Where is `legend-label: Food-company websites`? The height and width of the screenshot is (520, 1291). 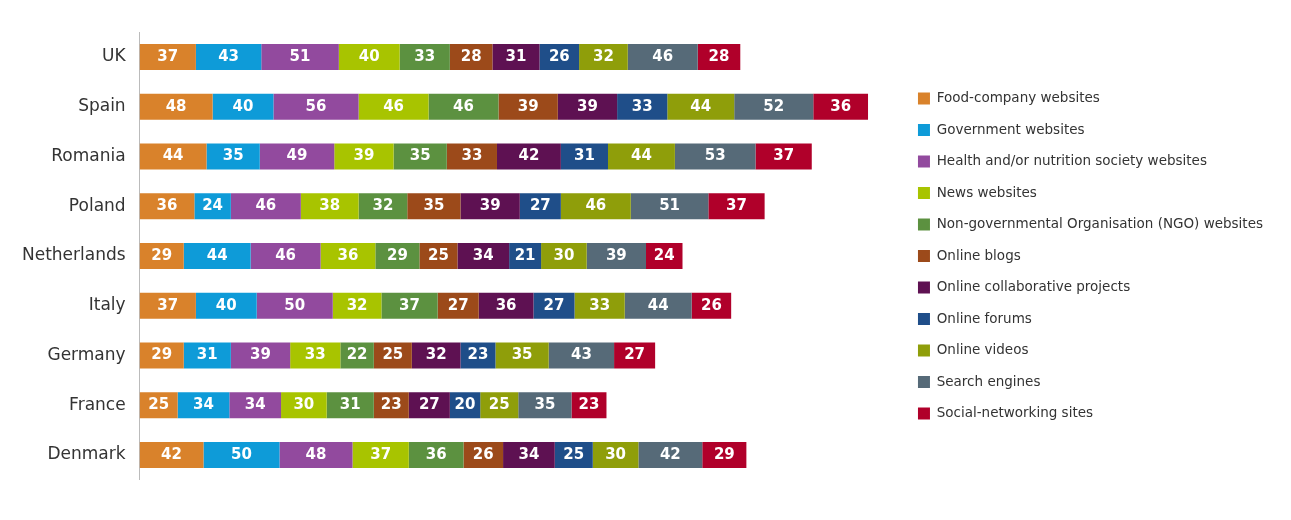 legend-label: Food-company websites is located at coordinates (1018, 97).